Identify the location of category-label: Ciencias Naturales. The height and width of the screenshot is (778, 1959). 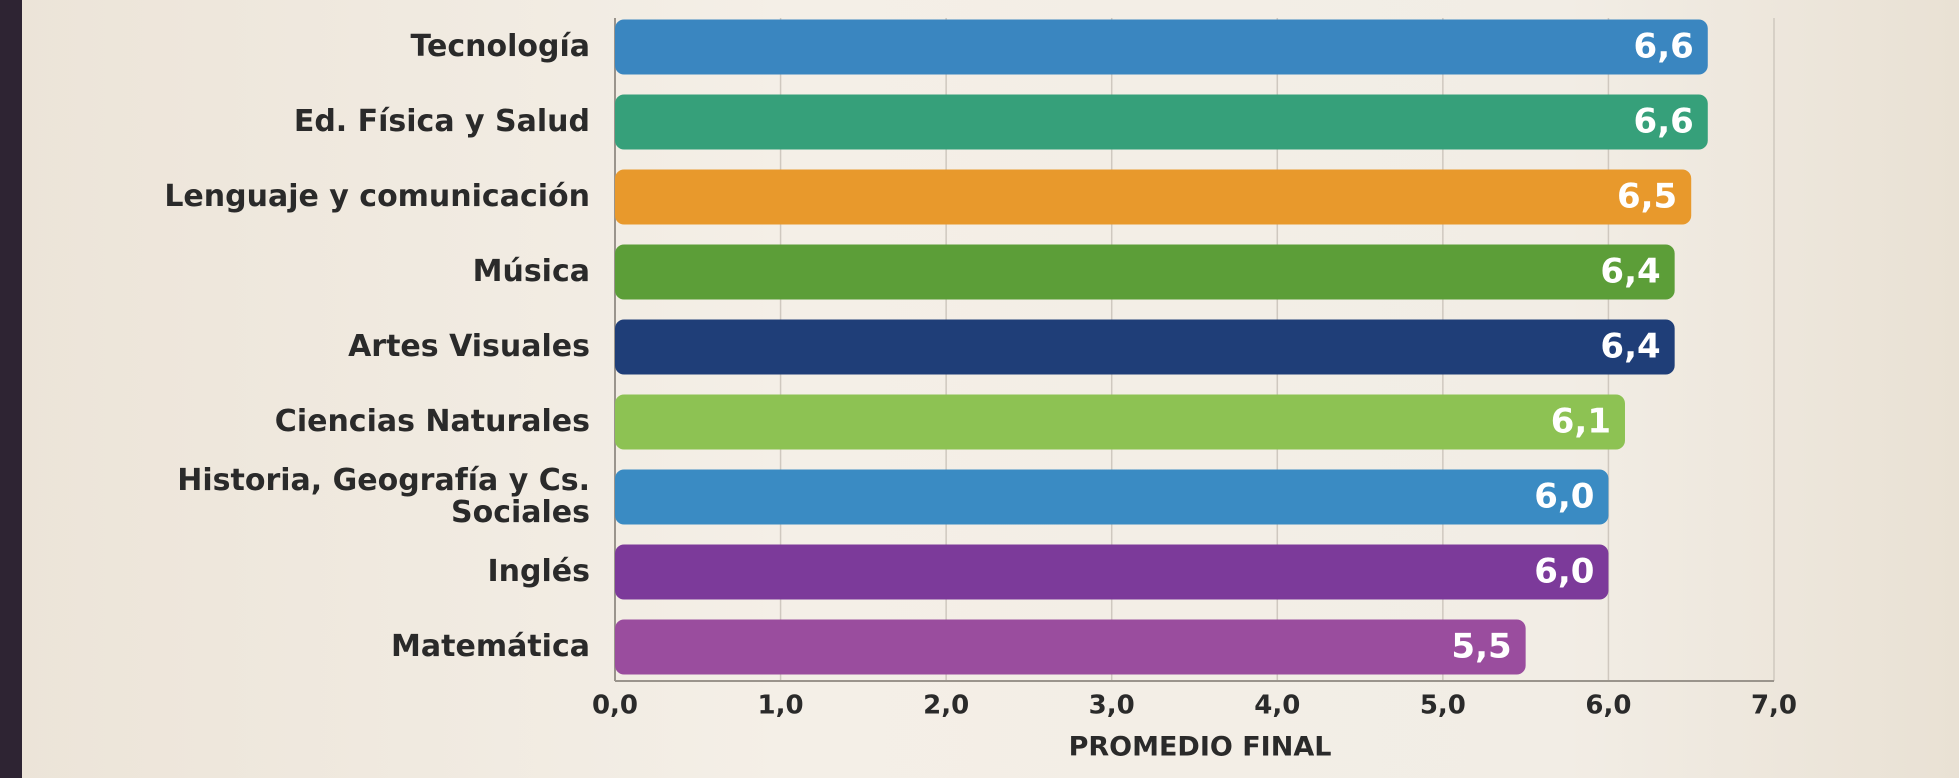
(432, 421).